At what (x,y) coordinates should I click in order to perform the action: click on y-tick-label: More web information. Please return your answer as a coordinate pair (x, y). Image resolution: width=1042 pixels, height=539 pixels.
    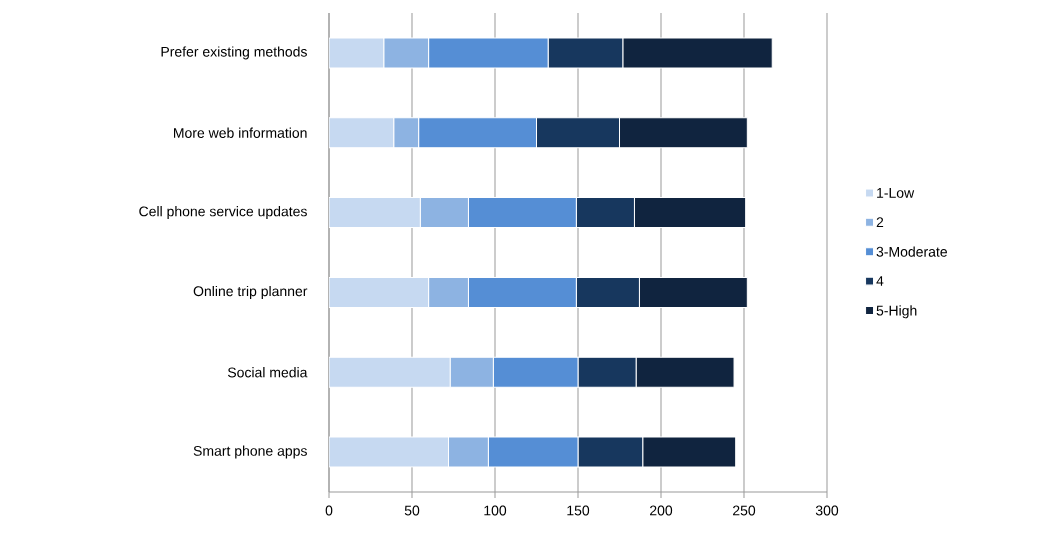
    Looking at the image, I should click on (240, 132).